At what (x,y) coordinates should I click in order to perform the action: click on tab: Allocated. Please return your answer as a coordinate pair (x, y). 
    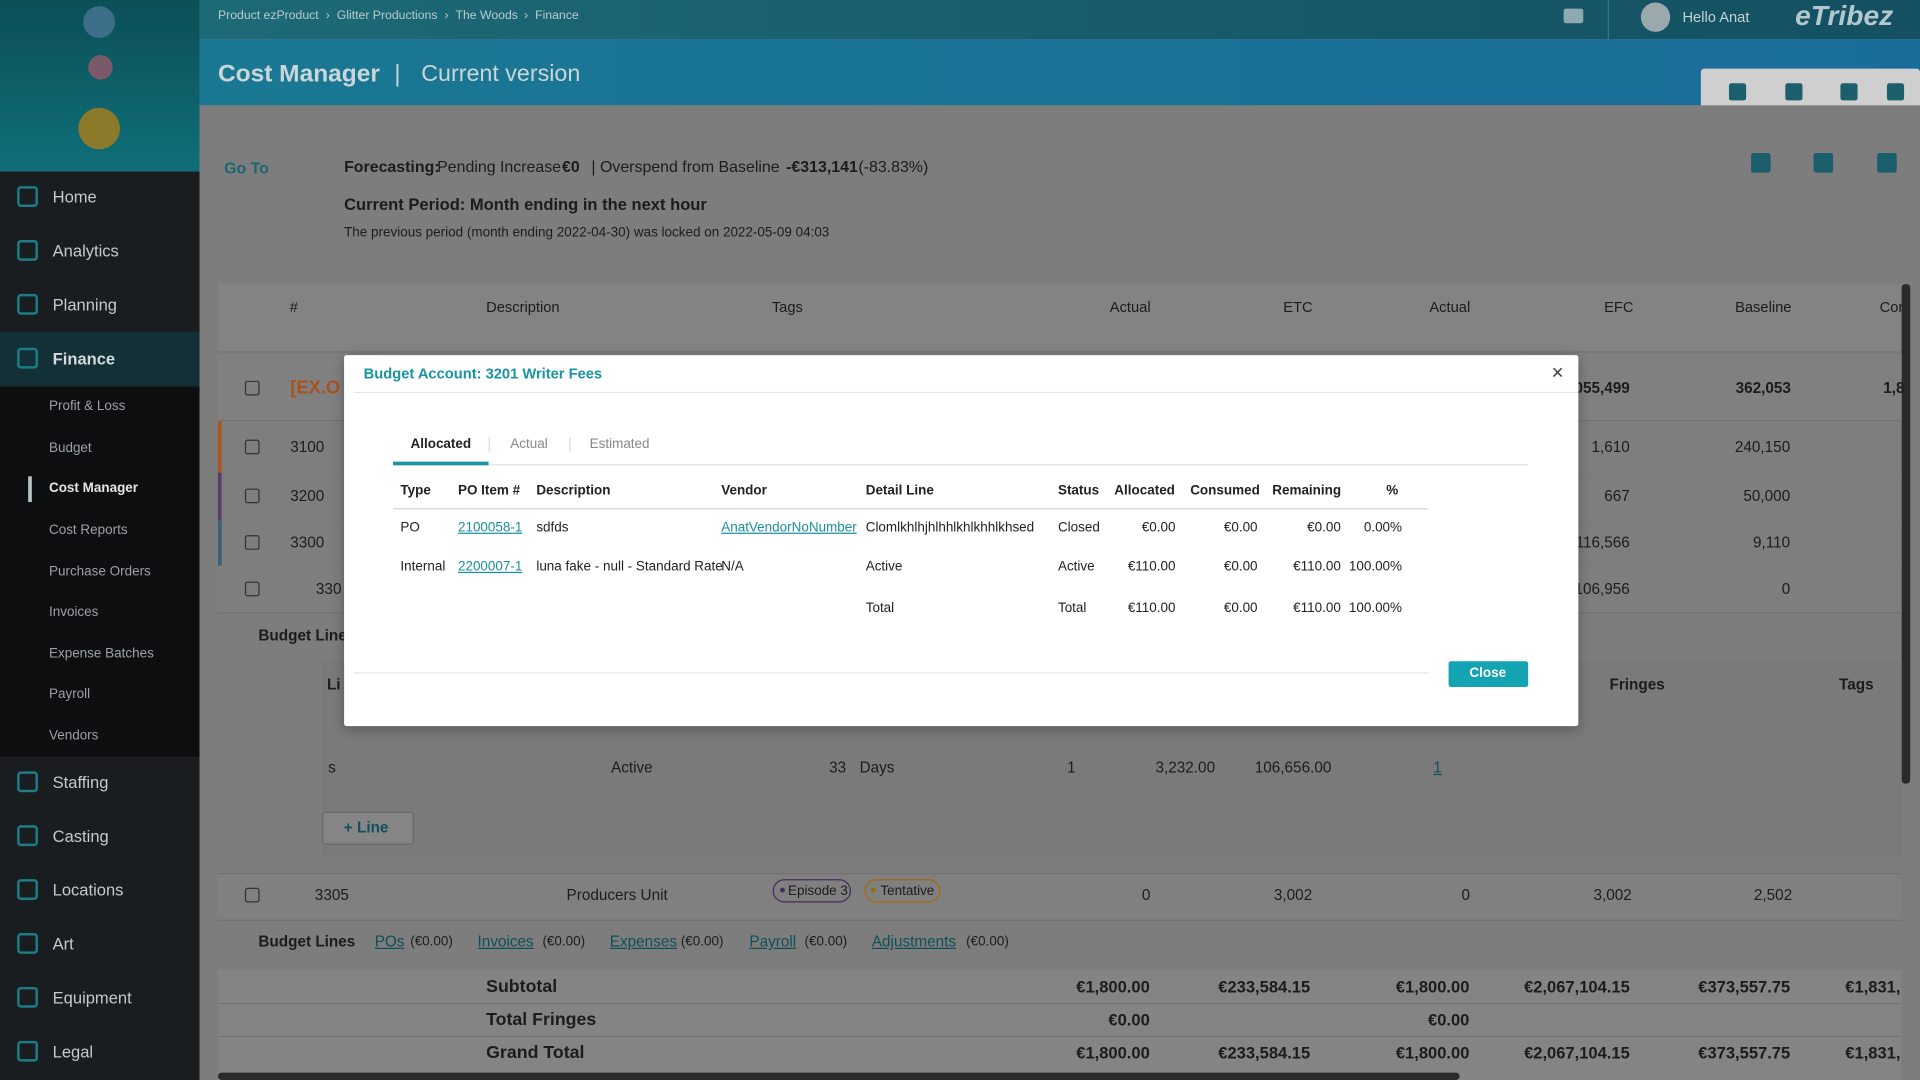
    Looking at the image, I should click on (441, 444).